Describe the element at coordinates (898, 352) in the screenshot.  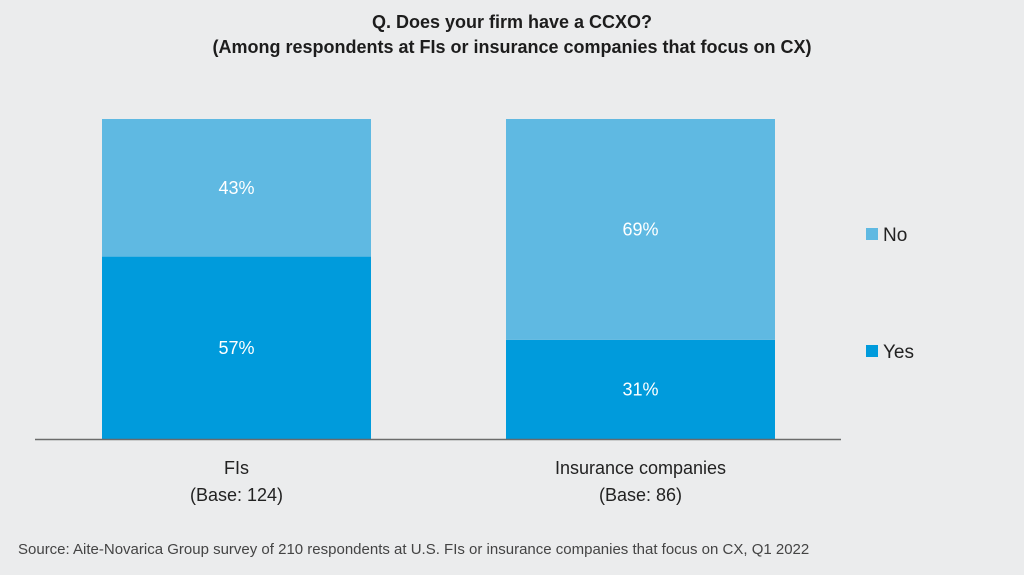
I see `legend-label-yes: Yes` at that location.